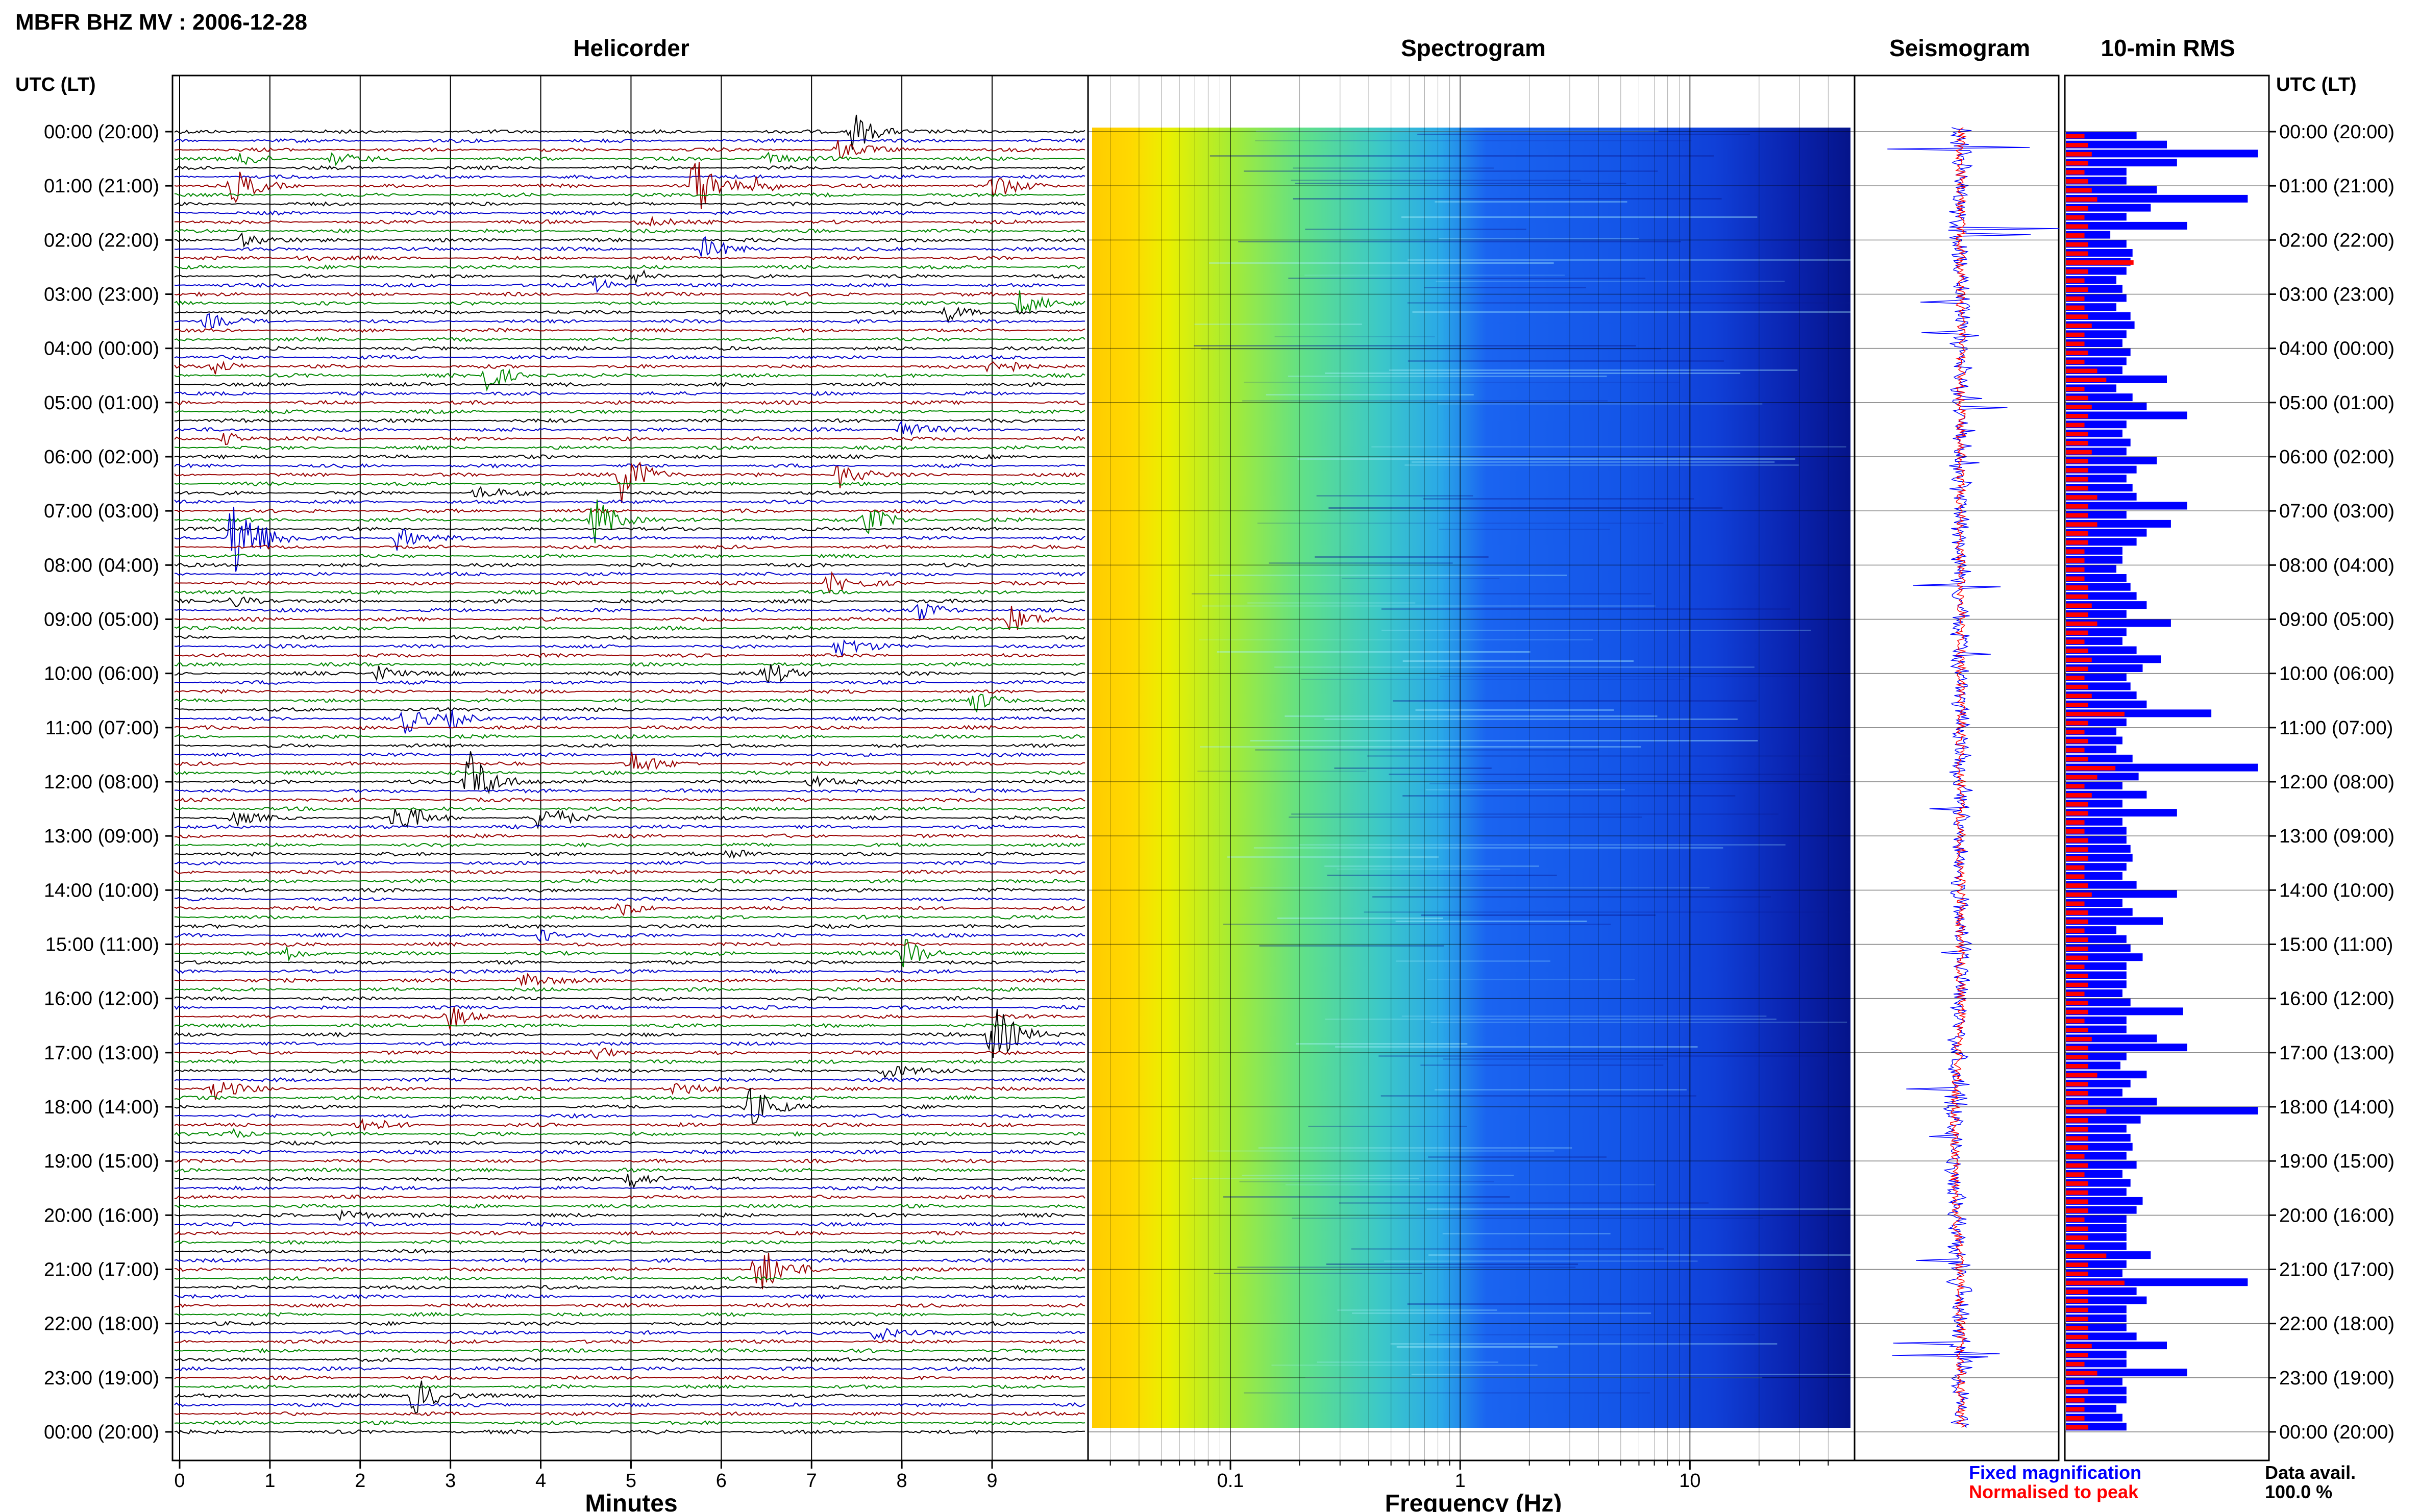 This screenshot has width=2419, height=1512. Describe the element at coordinates (2337, 349) in the screenshot. I see `time-label-right: 04:00 (00:00)` at that location.